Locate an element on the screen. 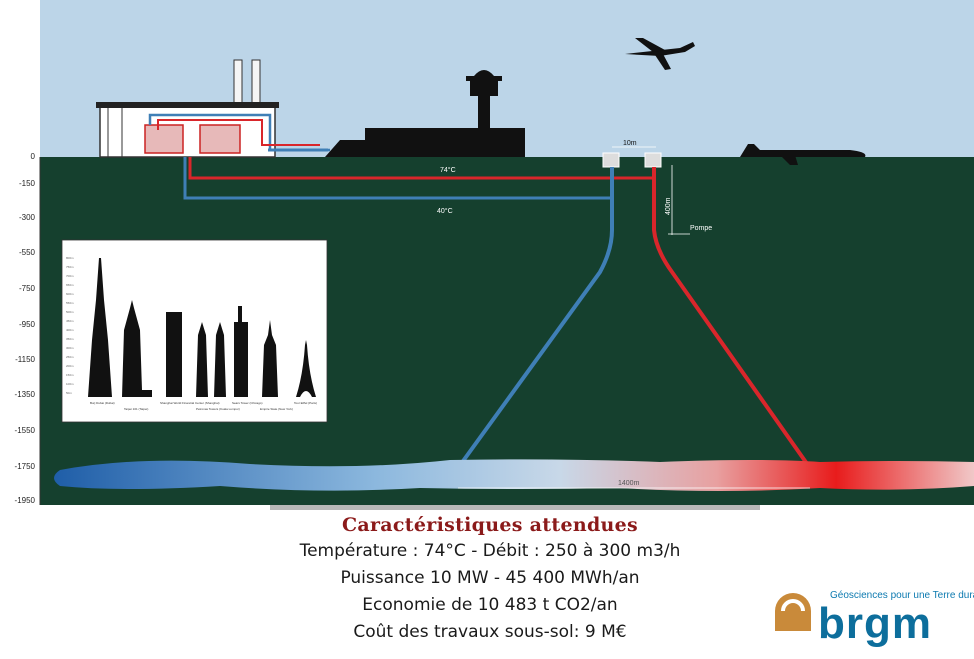 The image size is (974, 659). depth-tick: -950 is located at coordinates (27, 324).